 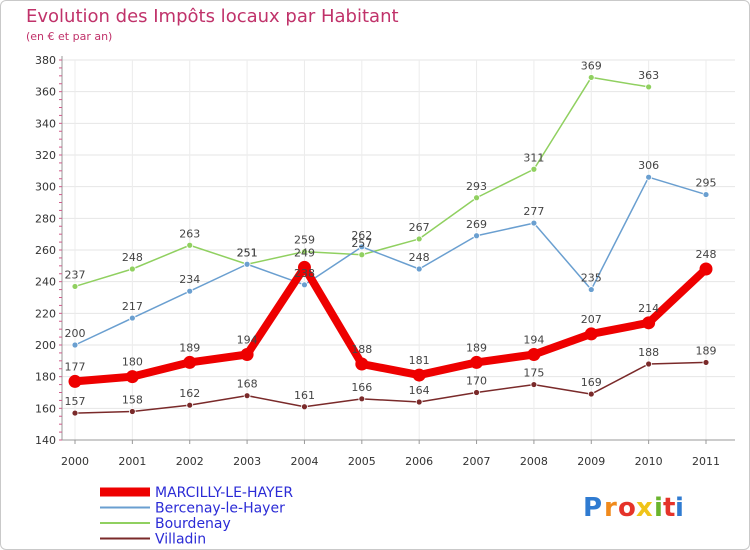 What do you see at coordinates (648, 352) in the screenshot?
I see `data-label-villadin: 188` at bounding box center [648, 352].